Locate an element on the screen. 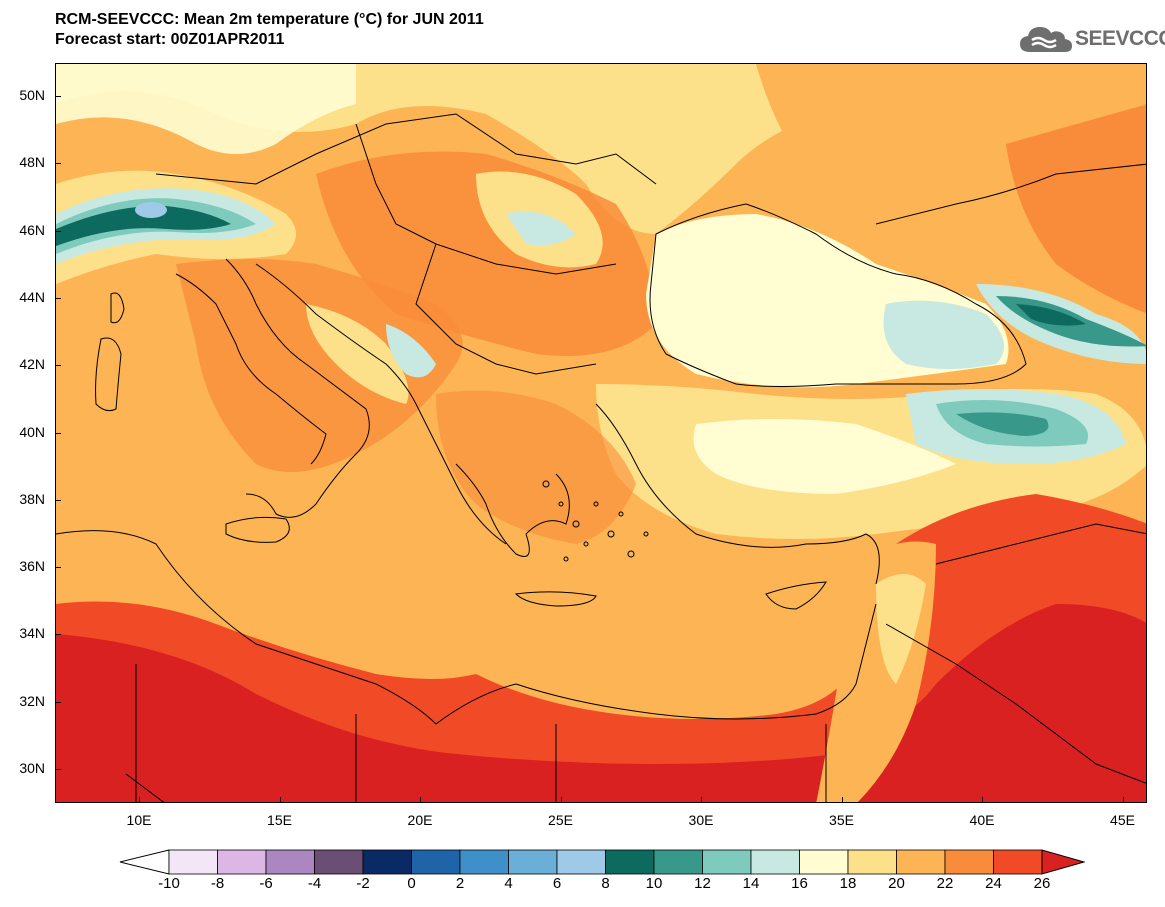  colorbar-label: -4 is located at coordinates (314, 883).